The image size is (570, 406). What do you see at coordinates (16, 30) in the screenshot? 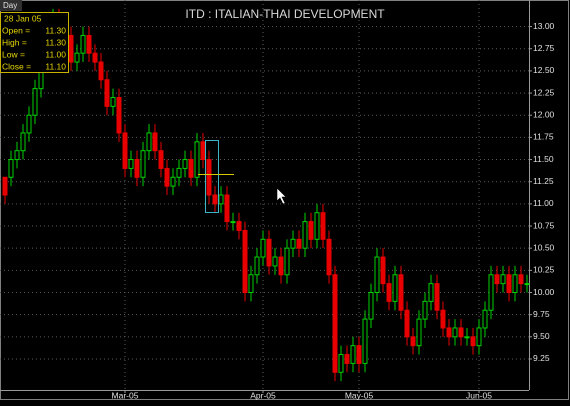
I see `tooltip-label: Open =` at bounding box center [16, 30].